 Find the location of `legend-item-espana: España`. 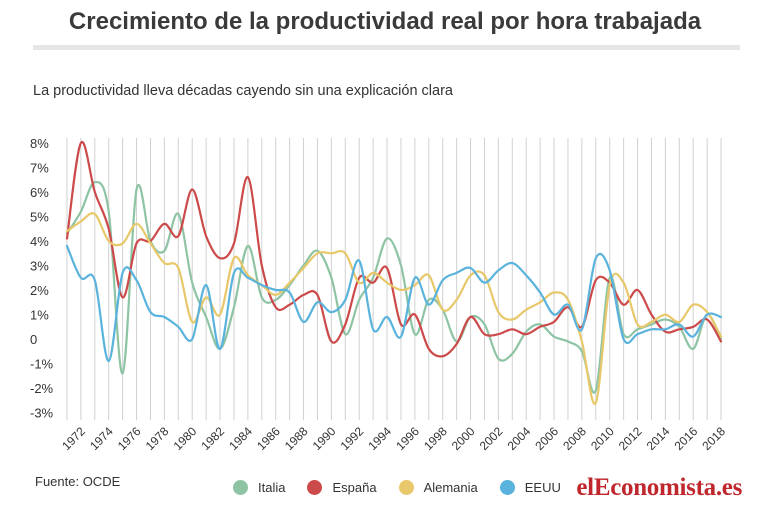

legend-item-espana: España is located at coordinates (342, 487).